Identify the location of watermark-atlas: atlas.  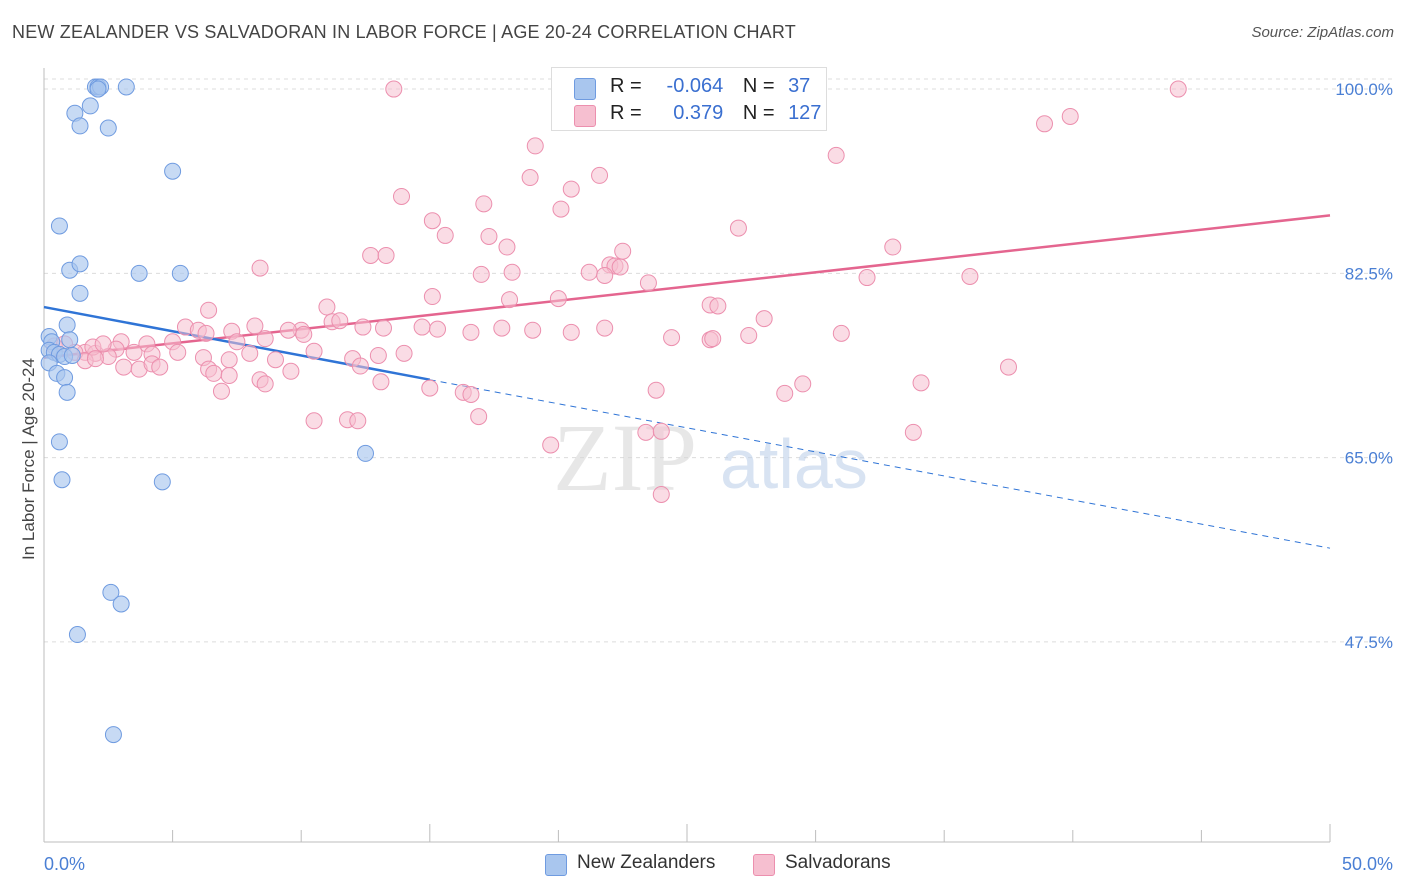
(794, 464).